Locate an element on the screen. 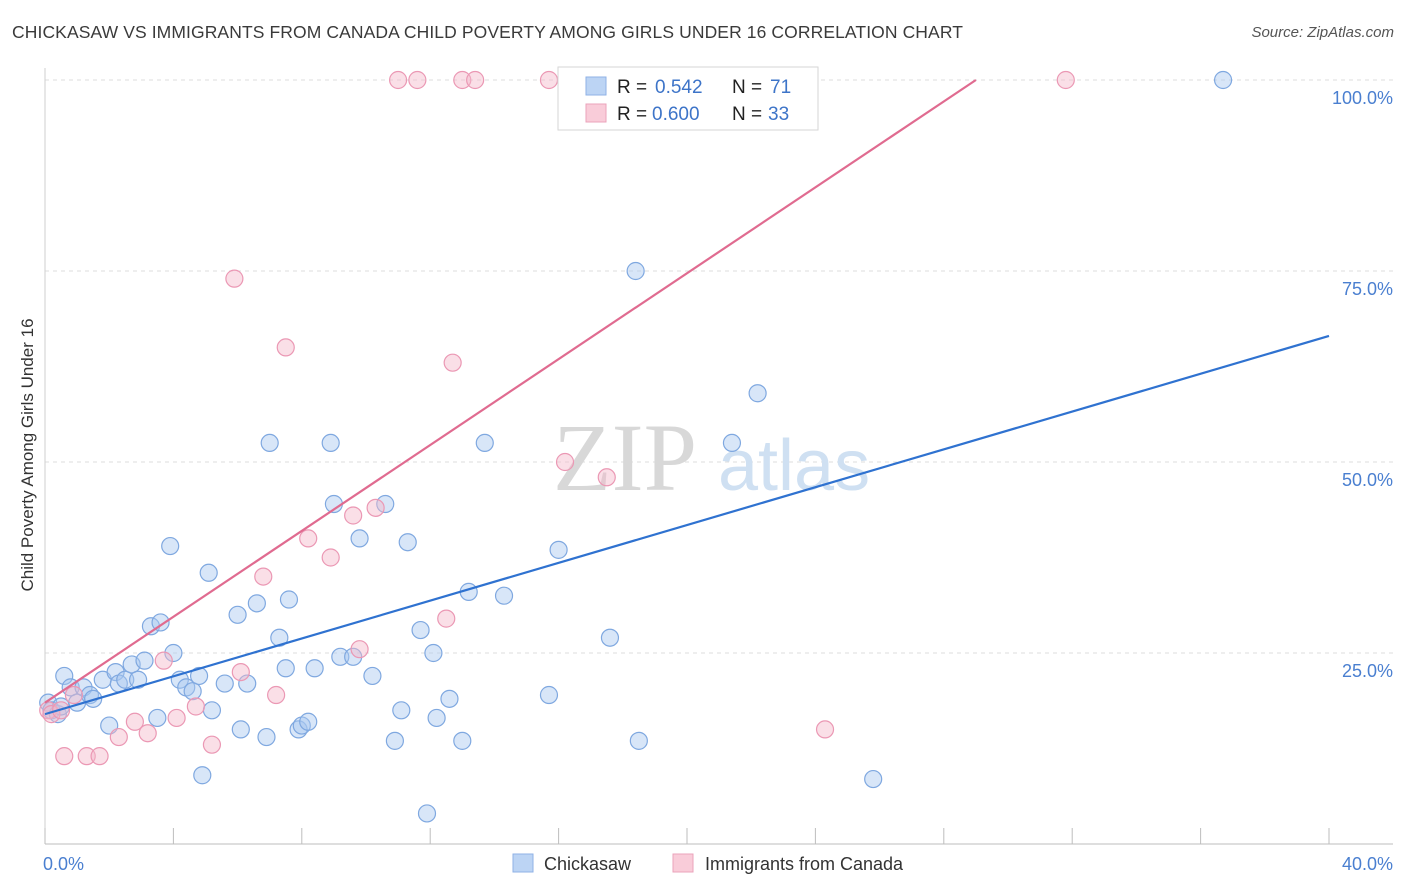 The width and height of the screenshot is (1406, 892). legend-n-label-2: N = is located at coordinates (747, 114).